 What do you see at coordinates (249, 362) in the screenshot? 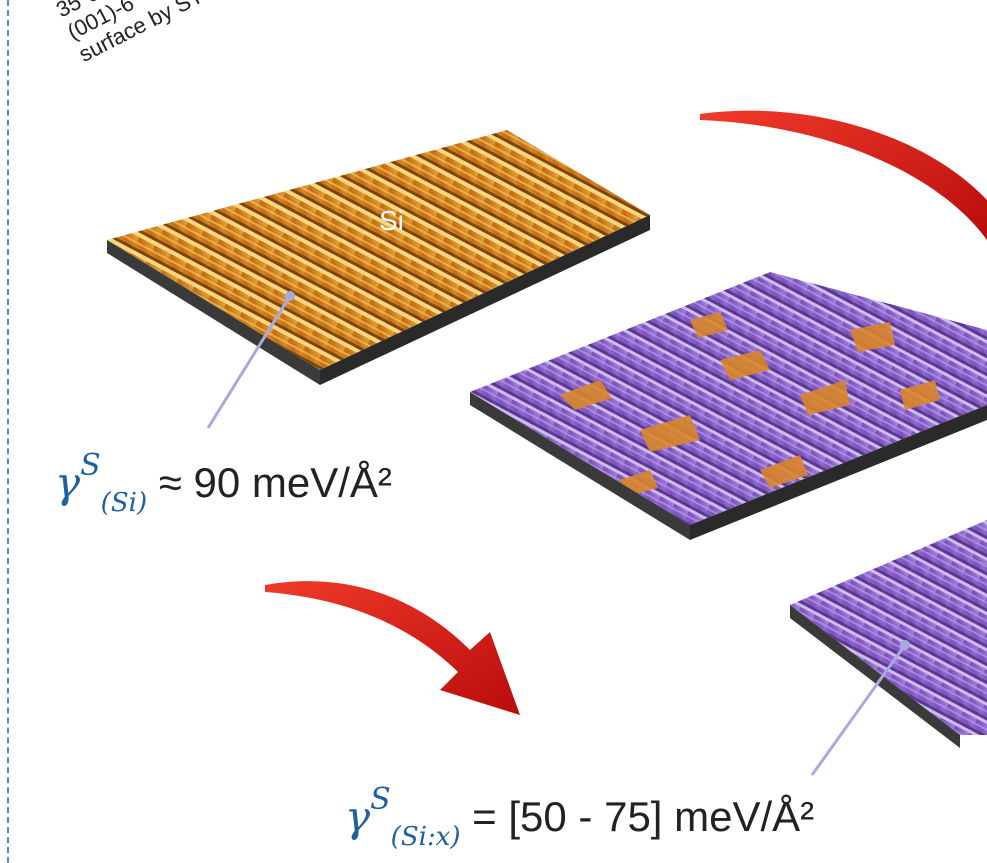
I see `pointer-line-si` at bounding box center [249, 362].